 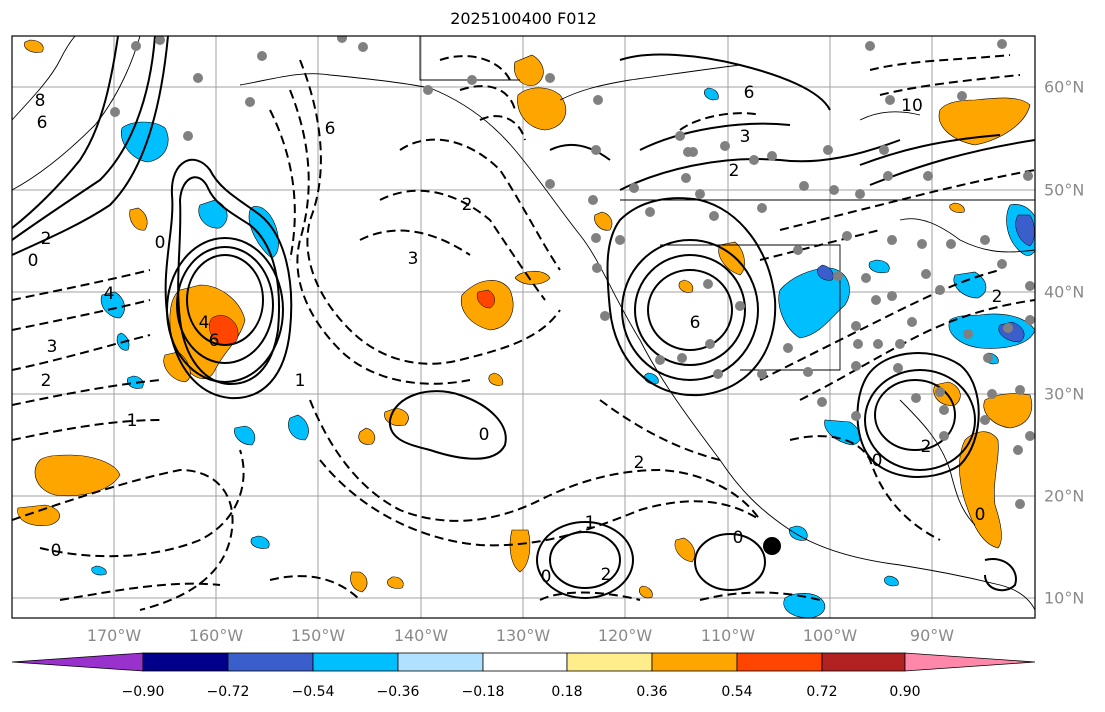 What do you see at coordinates (737, 692) in the screenshot?
I see `colorbar-tick-label: 0.54` at bounding box center [737, 692].